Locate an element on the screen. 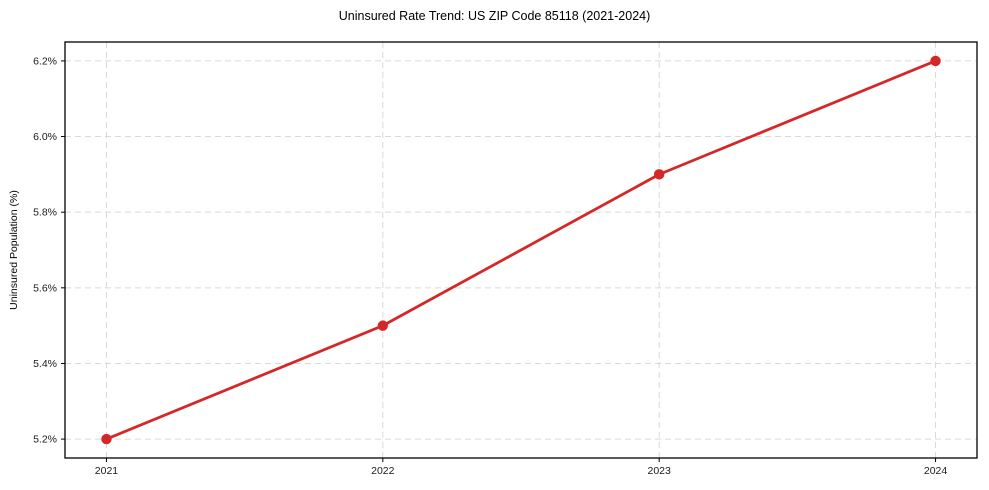 The image size is (989, 490). x-tick-label: 2022 is located at coordinates (383, 471).